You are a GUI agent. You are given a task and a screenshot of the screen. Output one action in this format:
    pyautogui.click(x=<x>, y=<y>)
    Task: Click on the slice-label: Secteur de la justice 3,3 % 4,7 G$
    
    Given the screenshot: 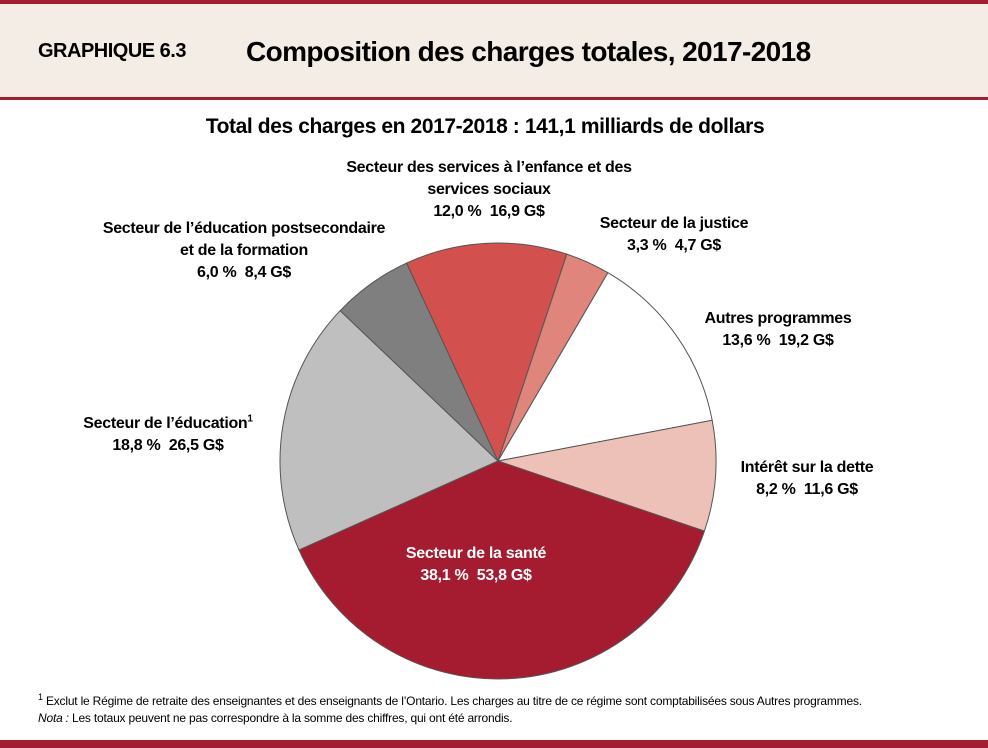 What is the action you would take?
    pyautogui.click(x=674, y=235)
    